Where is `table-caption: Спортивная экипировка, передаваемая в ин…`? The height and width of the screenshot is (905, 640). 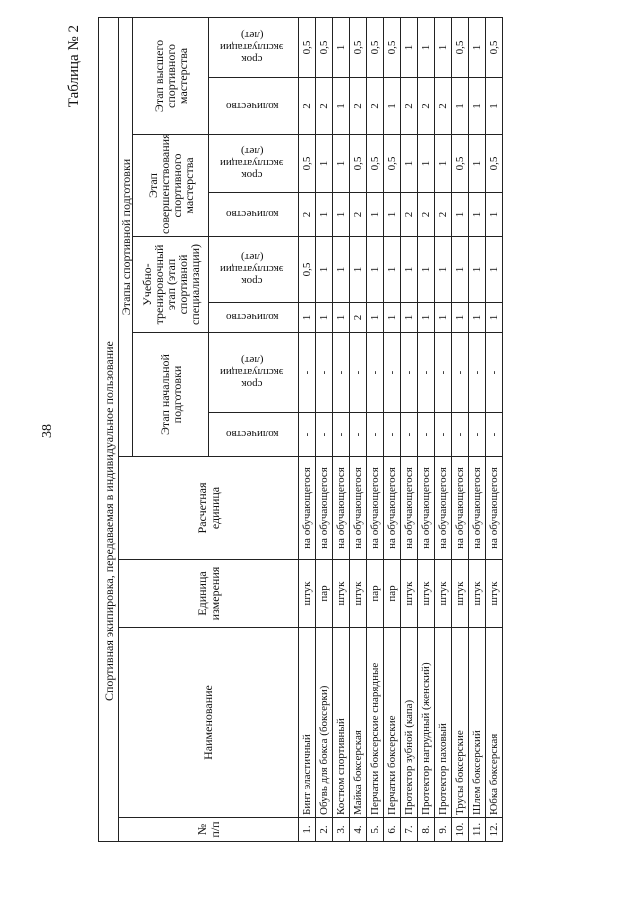
table-caption: Спортивная экипировка, передаваемая в ин… is located at coordinates (108, 429).